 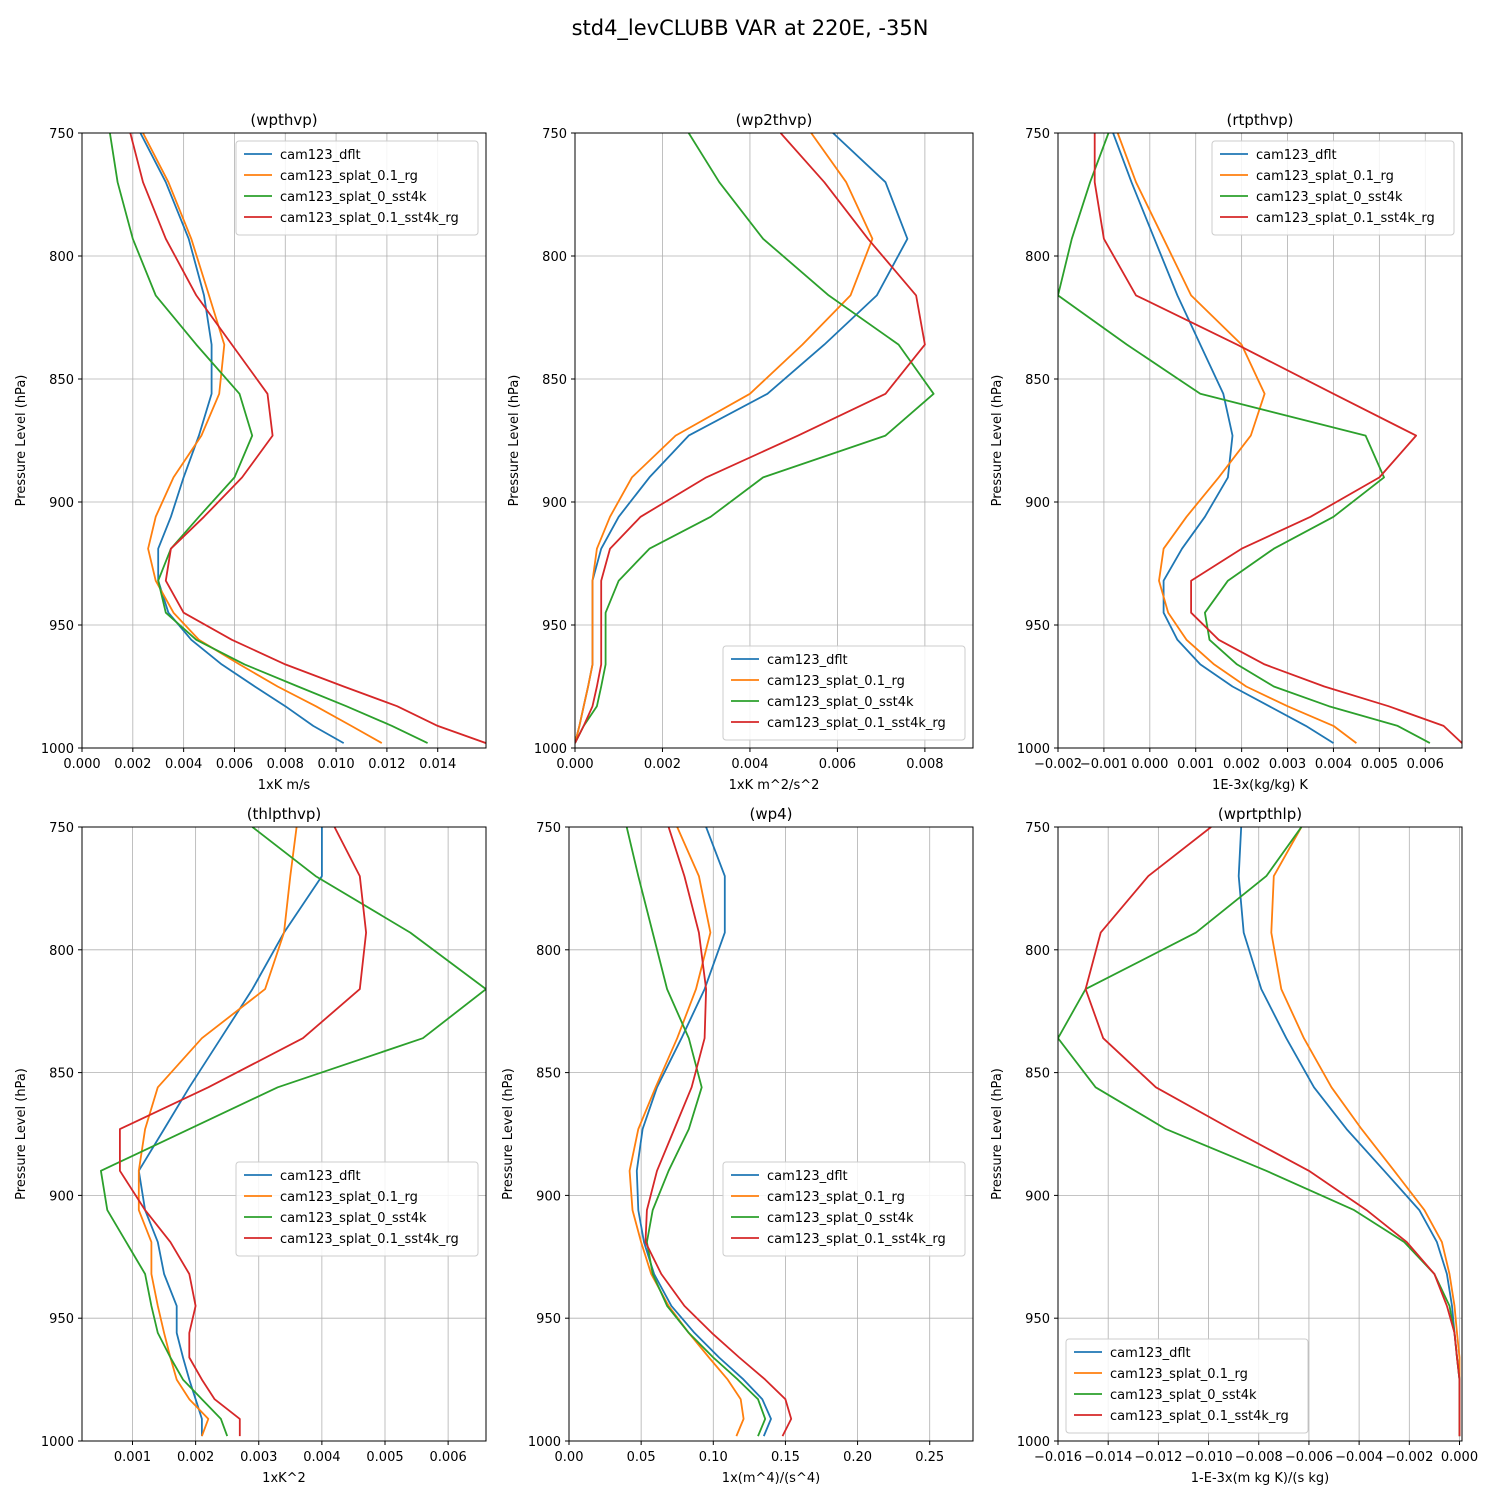 What do you see at coordinates (641, 1457) in the screenshot?
I see `x-tick-label: 0.05` at bounding box center [641, 1457].